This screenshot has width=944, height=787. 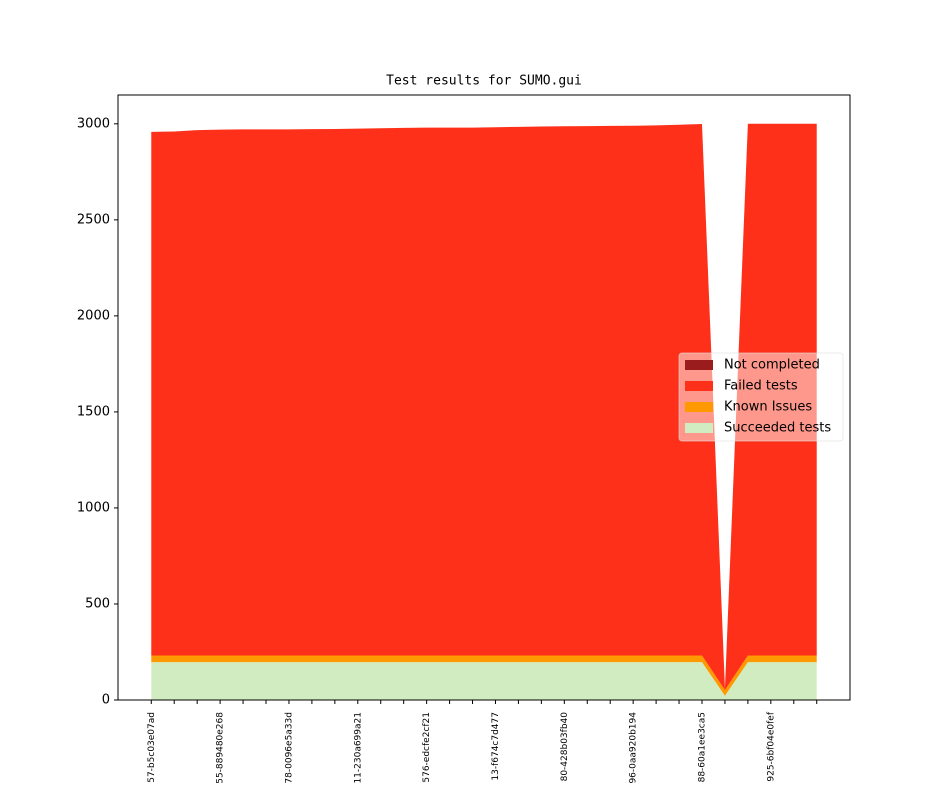 What do you see at coordinates (358, 748) in the screenshot?
I see `x-tick-label: 11-230a699a21` at bounding box center [358, 748].